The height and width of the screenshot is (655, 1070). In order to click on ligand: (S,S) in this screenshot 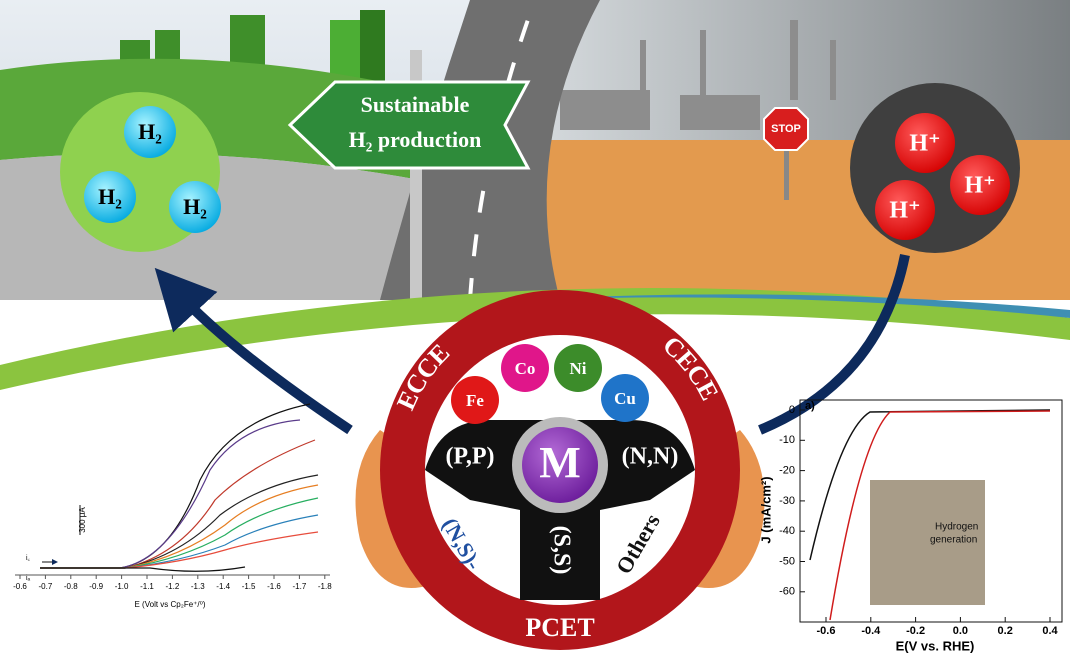, I will do `click(561, 550)`.